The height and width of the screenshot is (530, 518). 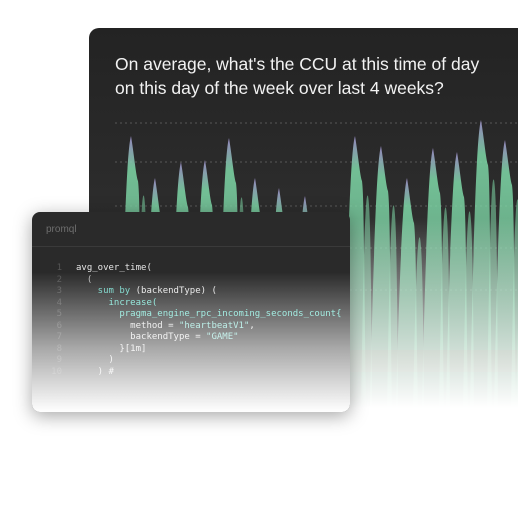 I want to click on code-token: increase(, so click(x=117, y=302).